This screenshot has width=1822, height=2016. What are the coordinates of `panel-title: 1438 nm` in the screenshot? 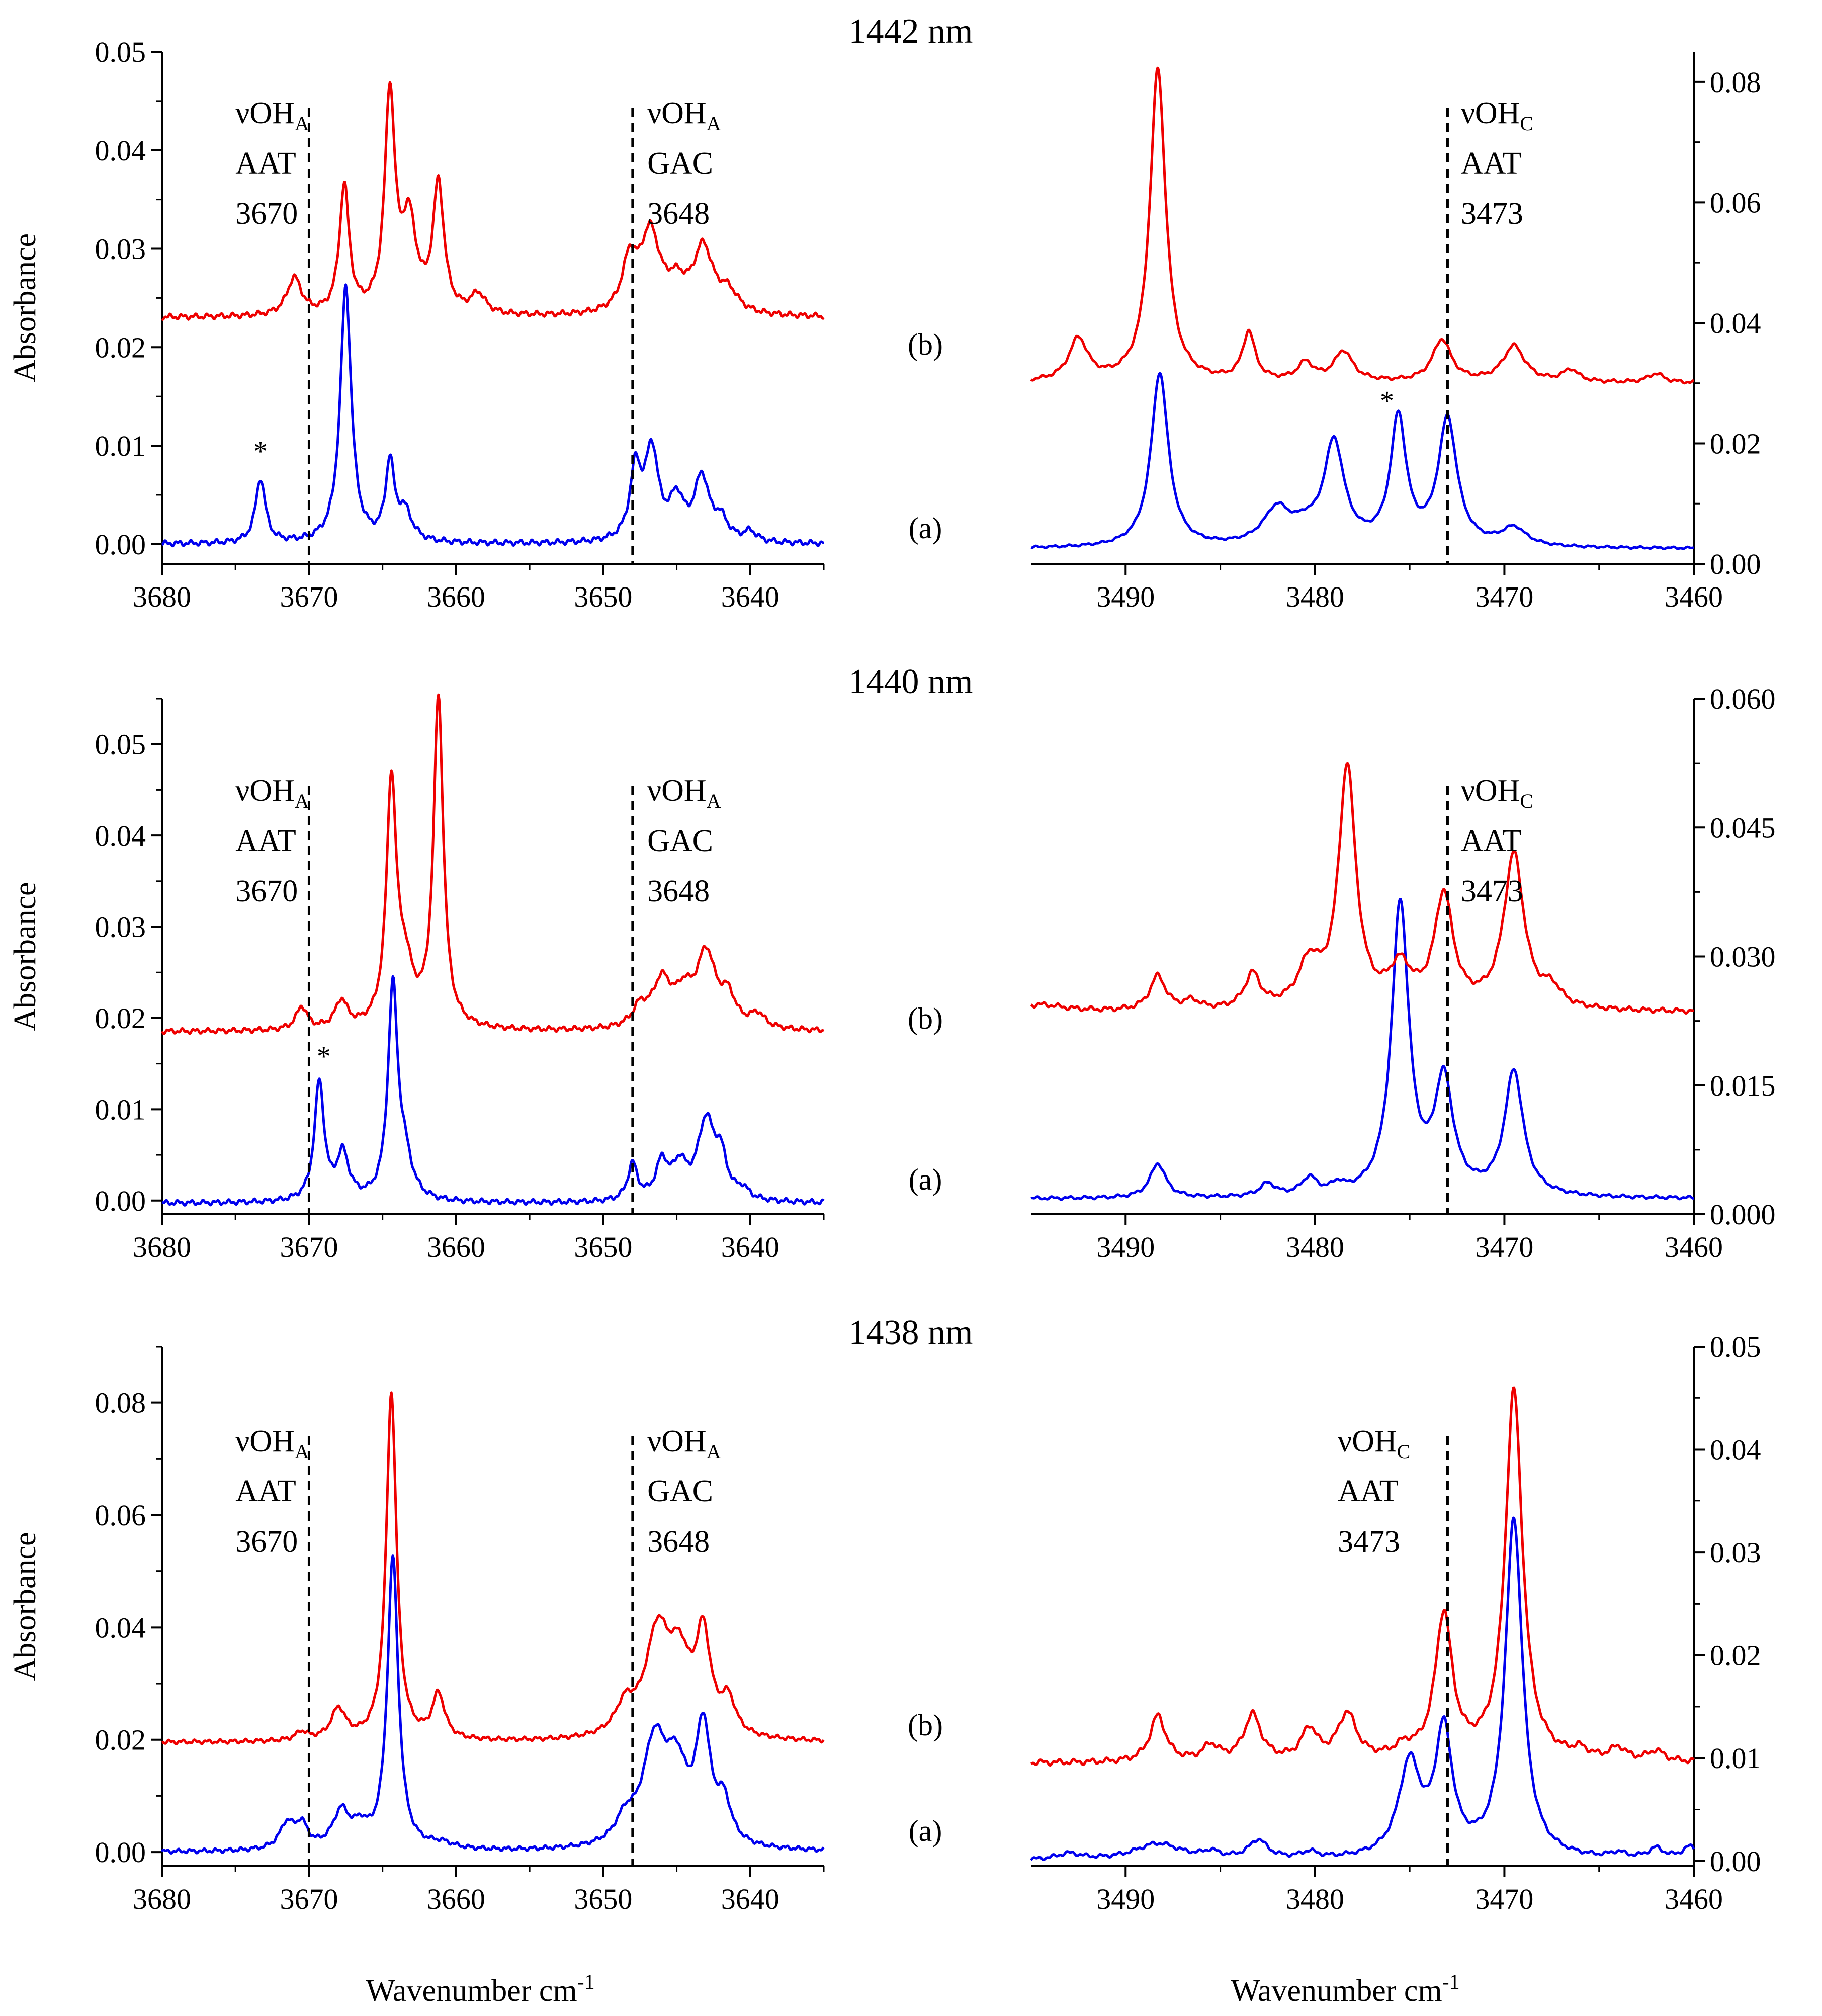 It's located at (911, 1332).